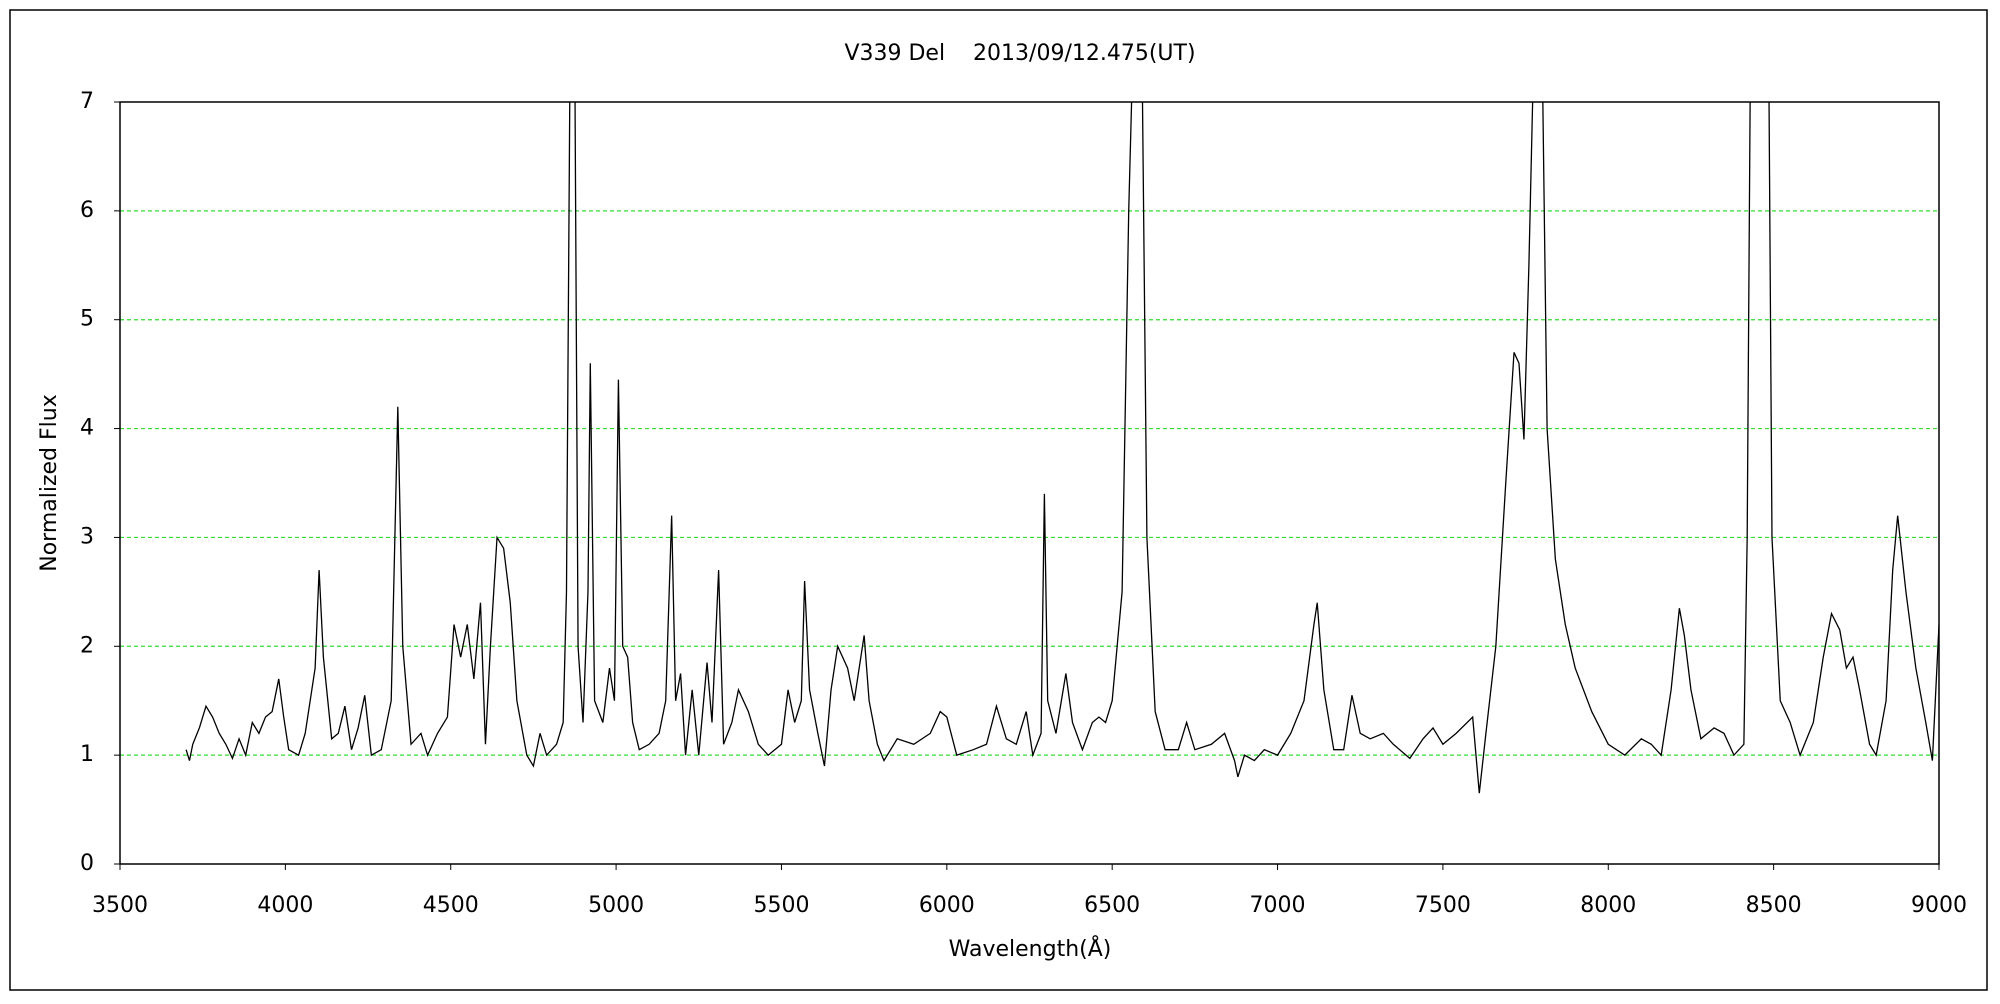  What do you see at coordinates (87, 536) in the screenshot?
I see `y-tick-label: 3` at bounding box center [87, 536].